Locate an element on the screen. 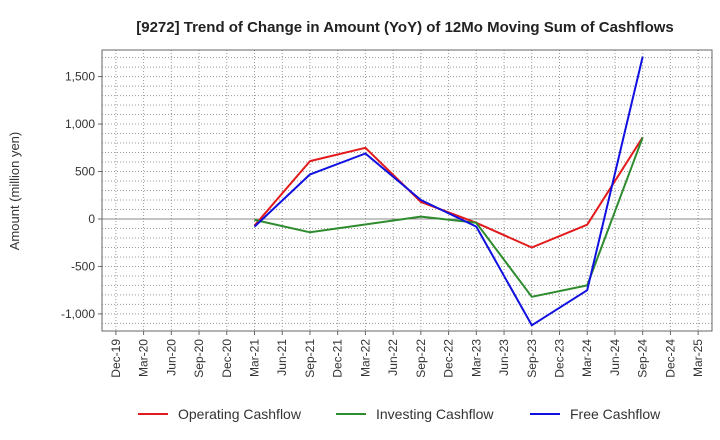  x-tick-label: Sep-22 is located at coordinates (421, 358).